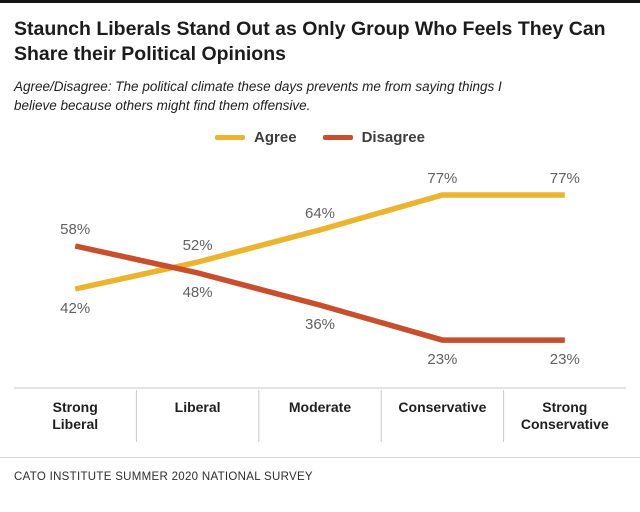 This screenshot has width=640, height=512. What do you see at coordinates (320, 213) in the screenshot?
I see `data-label-agree: 64%` at bounding box center [320, 213].